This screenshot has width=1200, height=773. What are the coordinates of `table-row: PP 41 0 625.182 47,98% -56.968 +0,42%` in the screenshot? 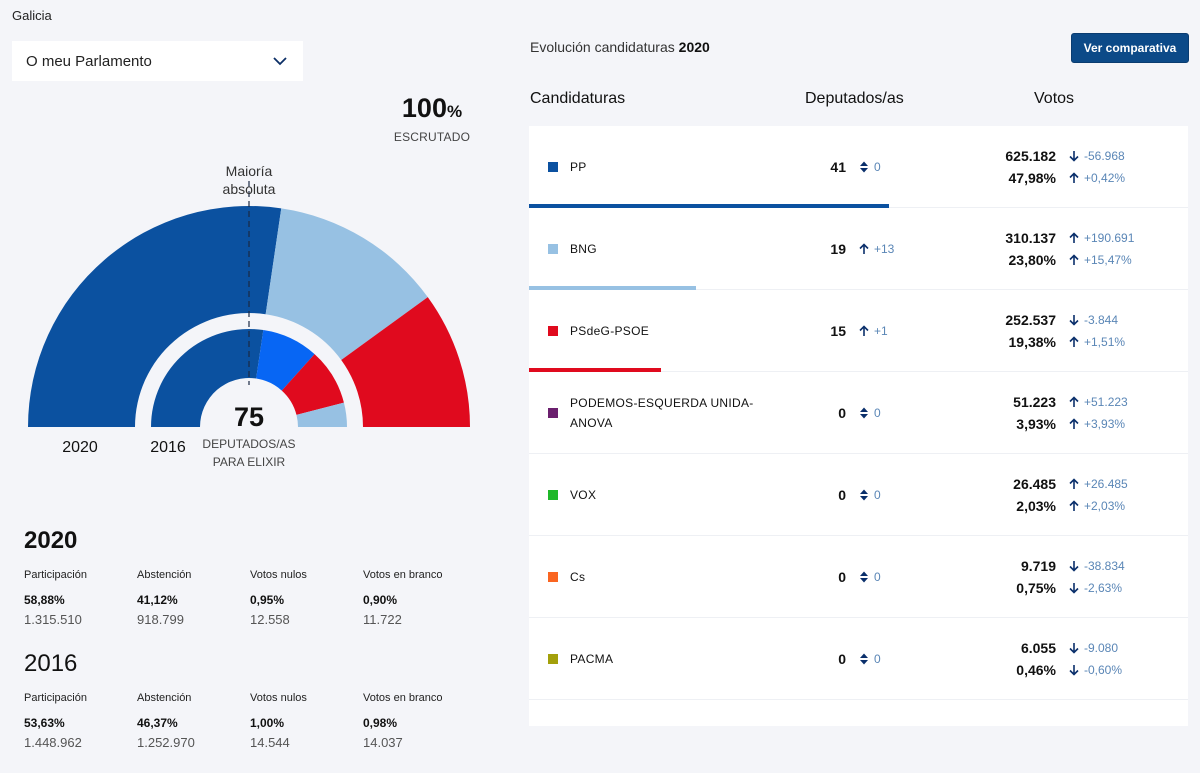 It's located at (858, 167).